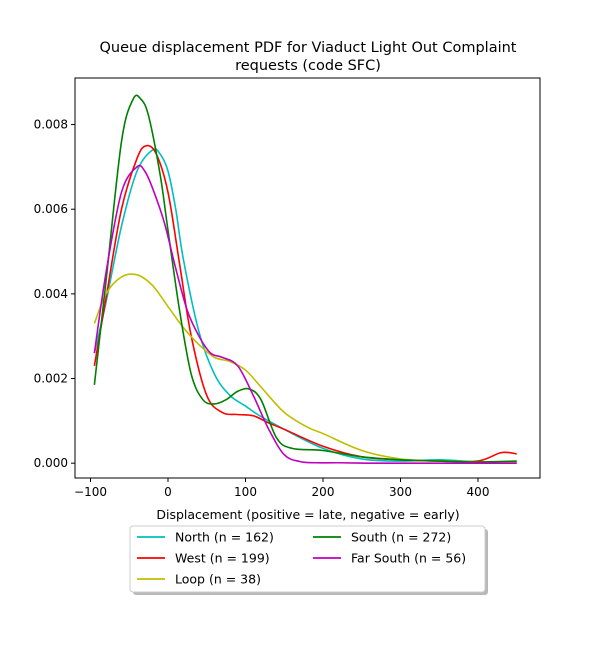 Image resolution: width=600 pixels, height=650 pixels. Describe the element at coordinates (51, 125) in the screenshot. I see `y-tick-label: 0.008` at that location.